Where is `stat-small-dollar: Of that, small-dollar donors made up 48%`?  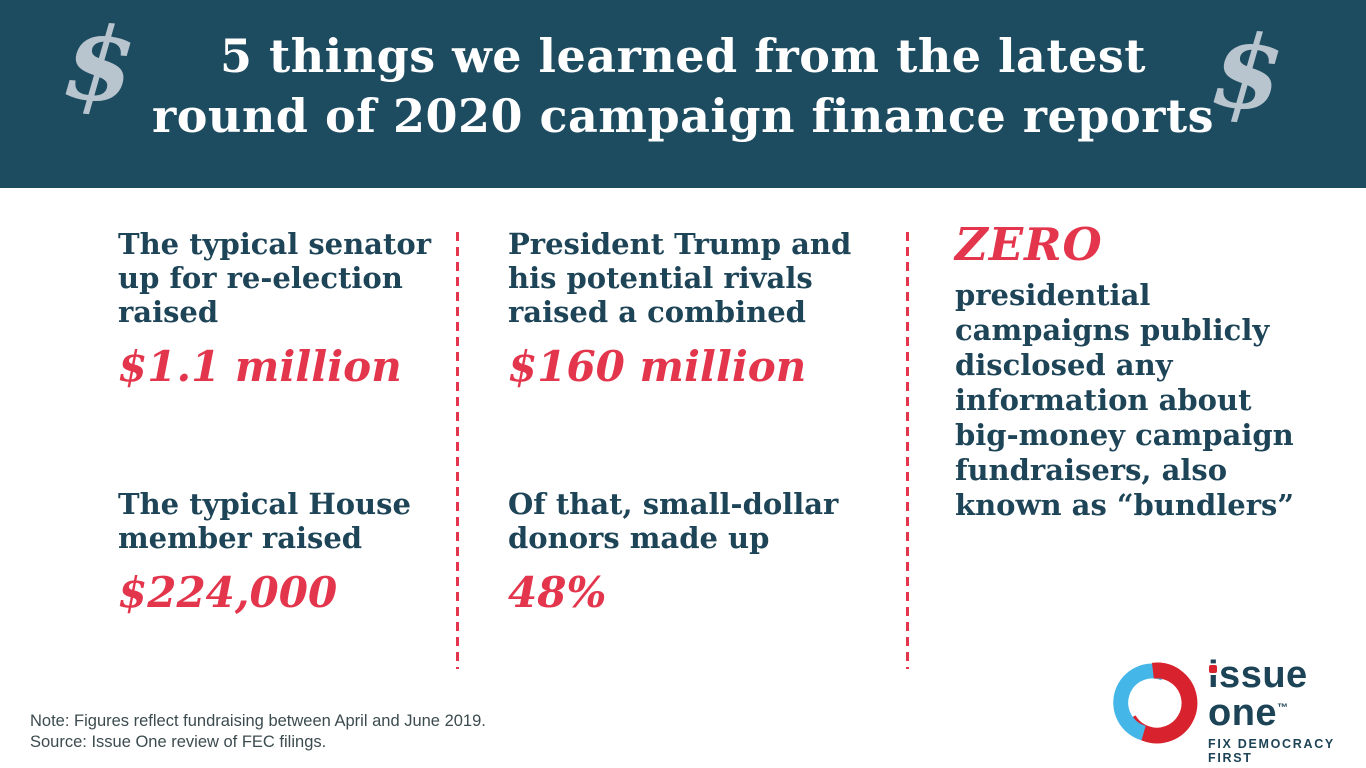
stat-small-dollar: Of that, small-dollar donors made up 48% is located at coordinates (673, 551).